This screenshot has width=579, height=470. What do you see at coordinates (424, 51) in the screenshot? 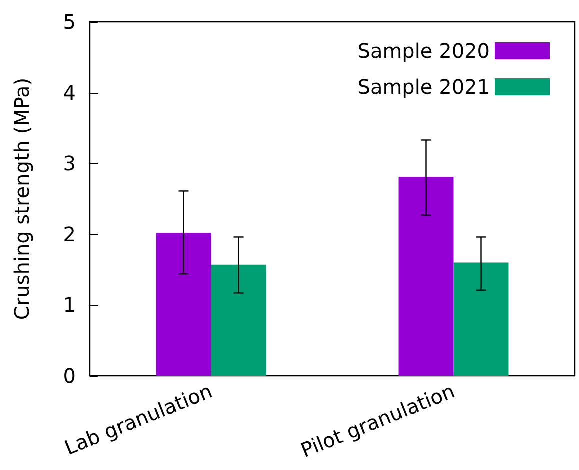
I see `legend-label: Sample 2020` at bounding box center [424, 51].